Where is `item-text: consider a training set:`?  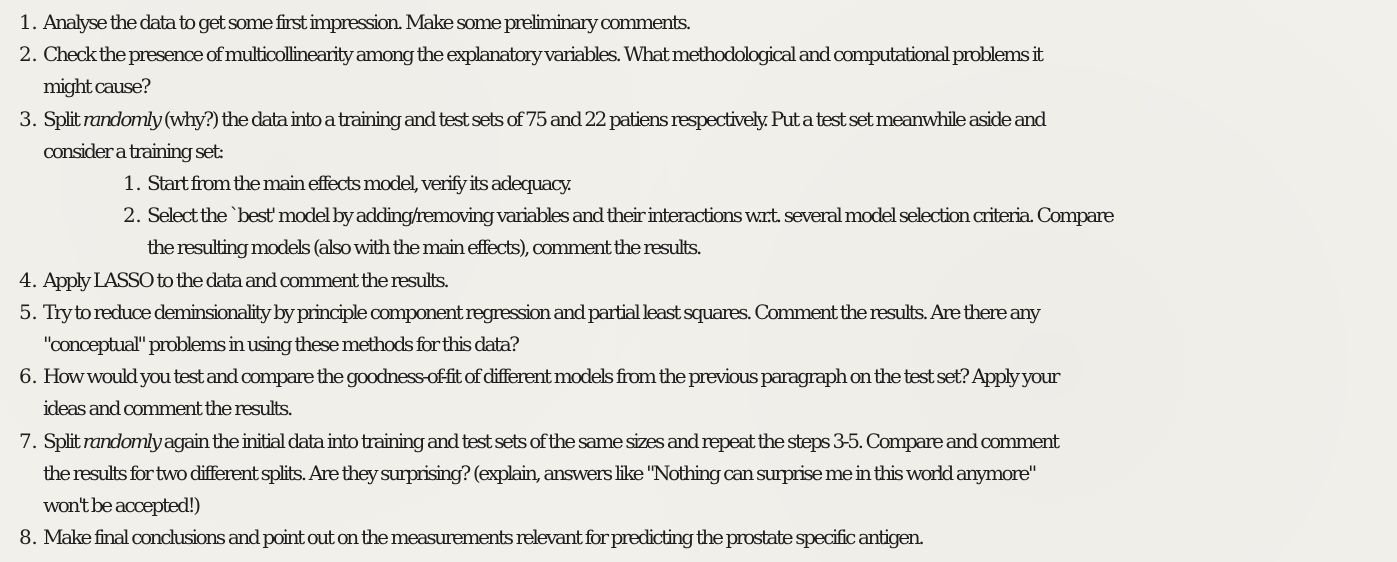
item-text: consider a training set: is located at coordinates (134, 150).